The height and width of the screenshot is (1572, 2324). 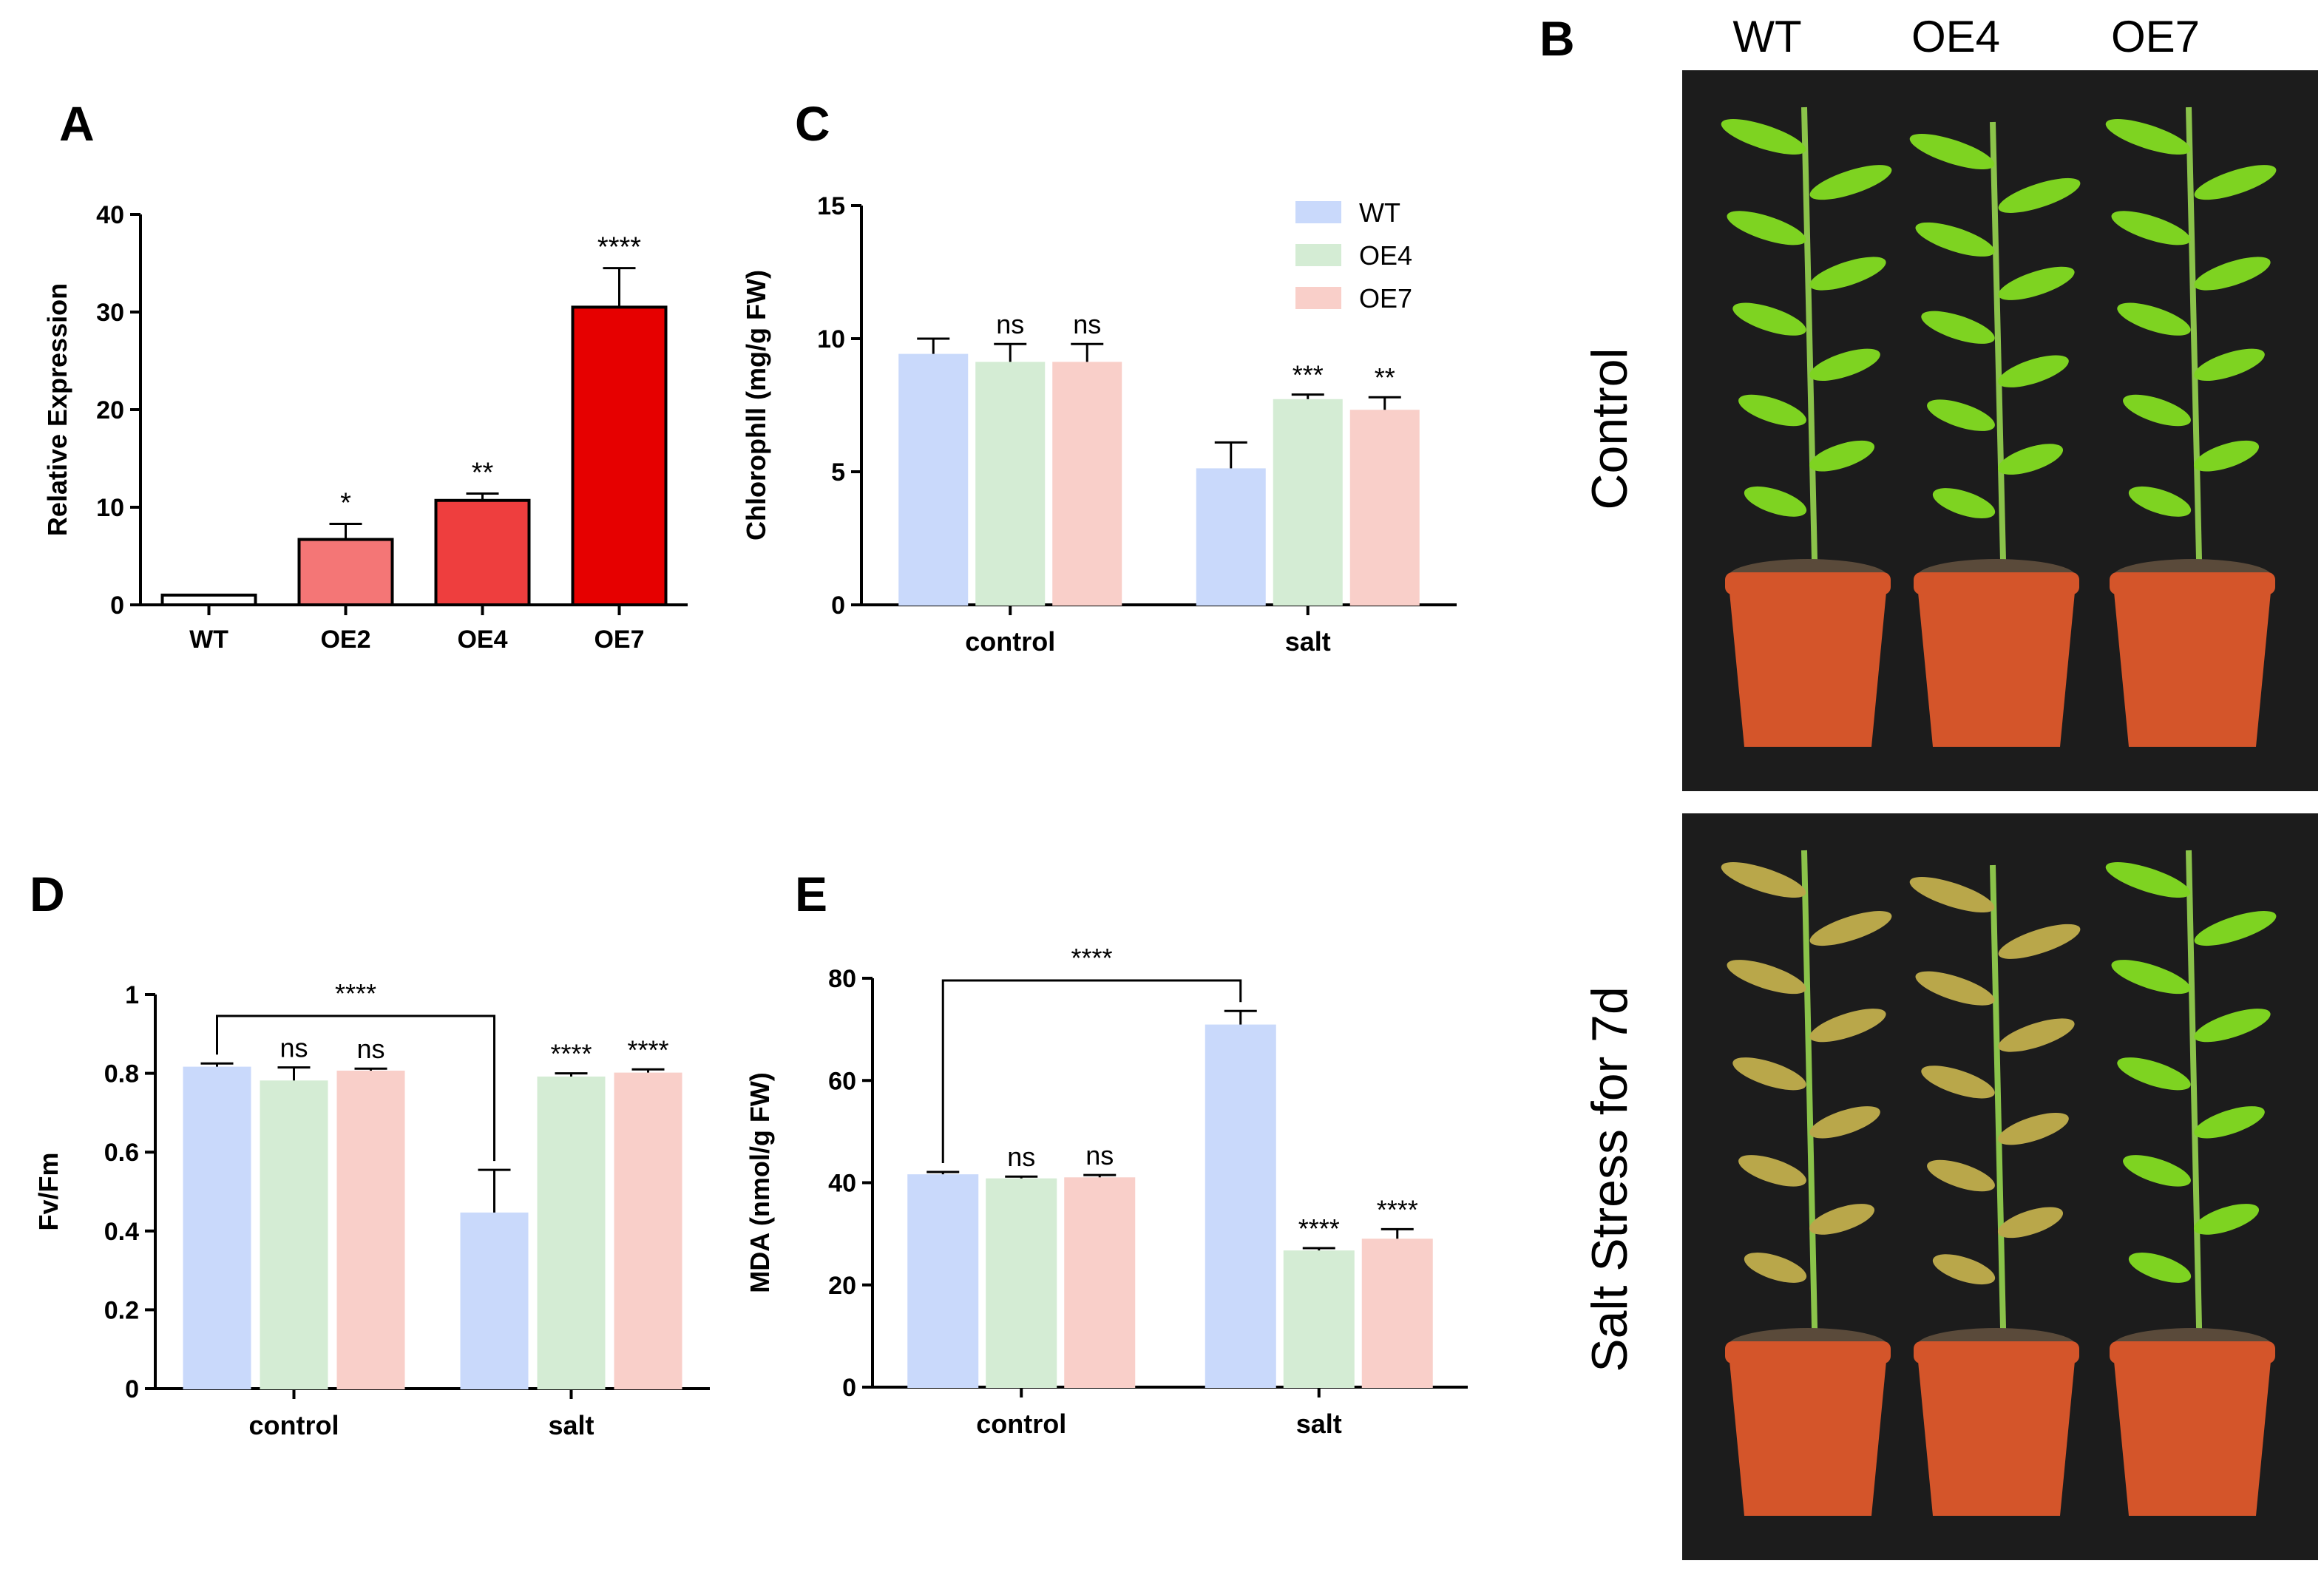 I want to click on photo-column-label-wt: WT, so click(x=1766, y=36).